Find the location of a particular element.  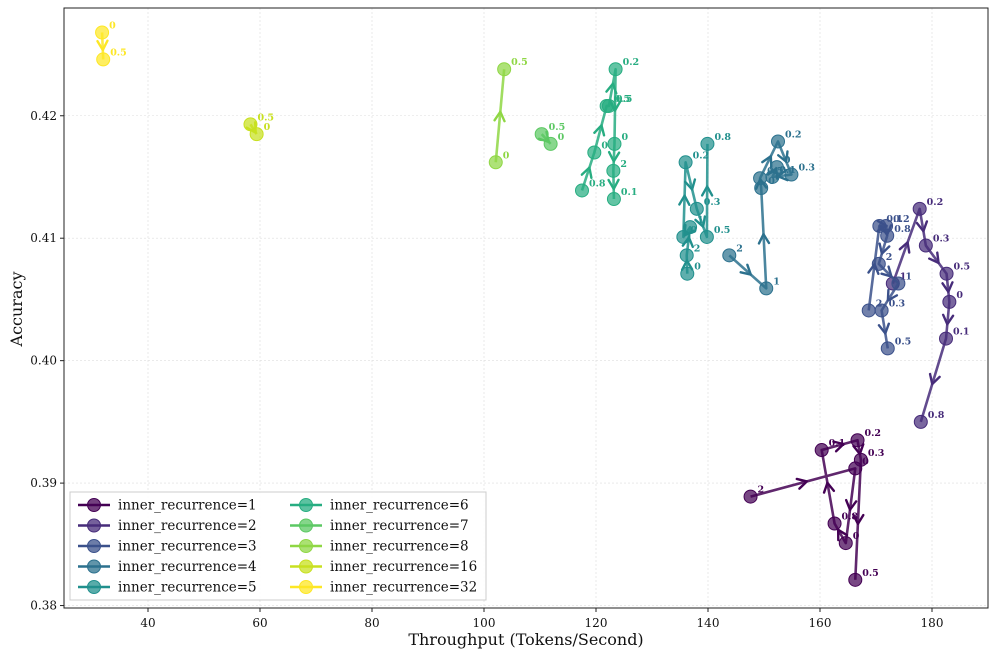

x-axis-ticks: 40 60 80 100 120 140 160 180 is located at coordinates (541, 619).